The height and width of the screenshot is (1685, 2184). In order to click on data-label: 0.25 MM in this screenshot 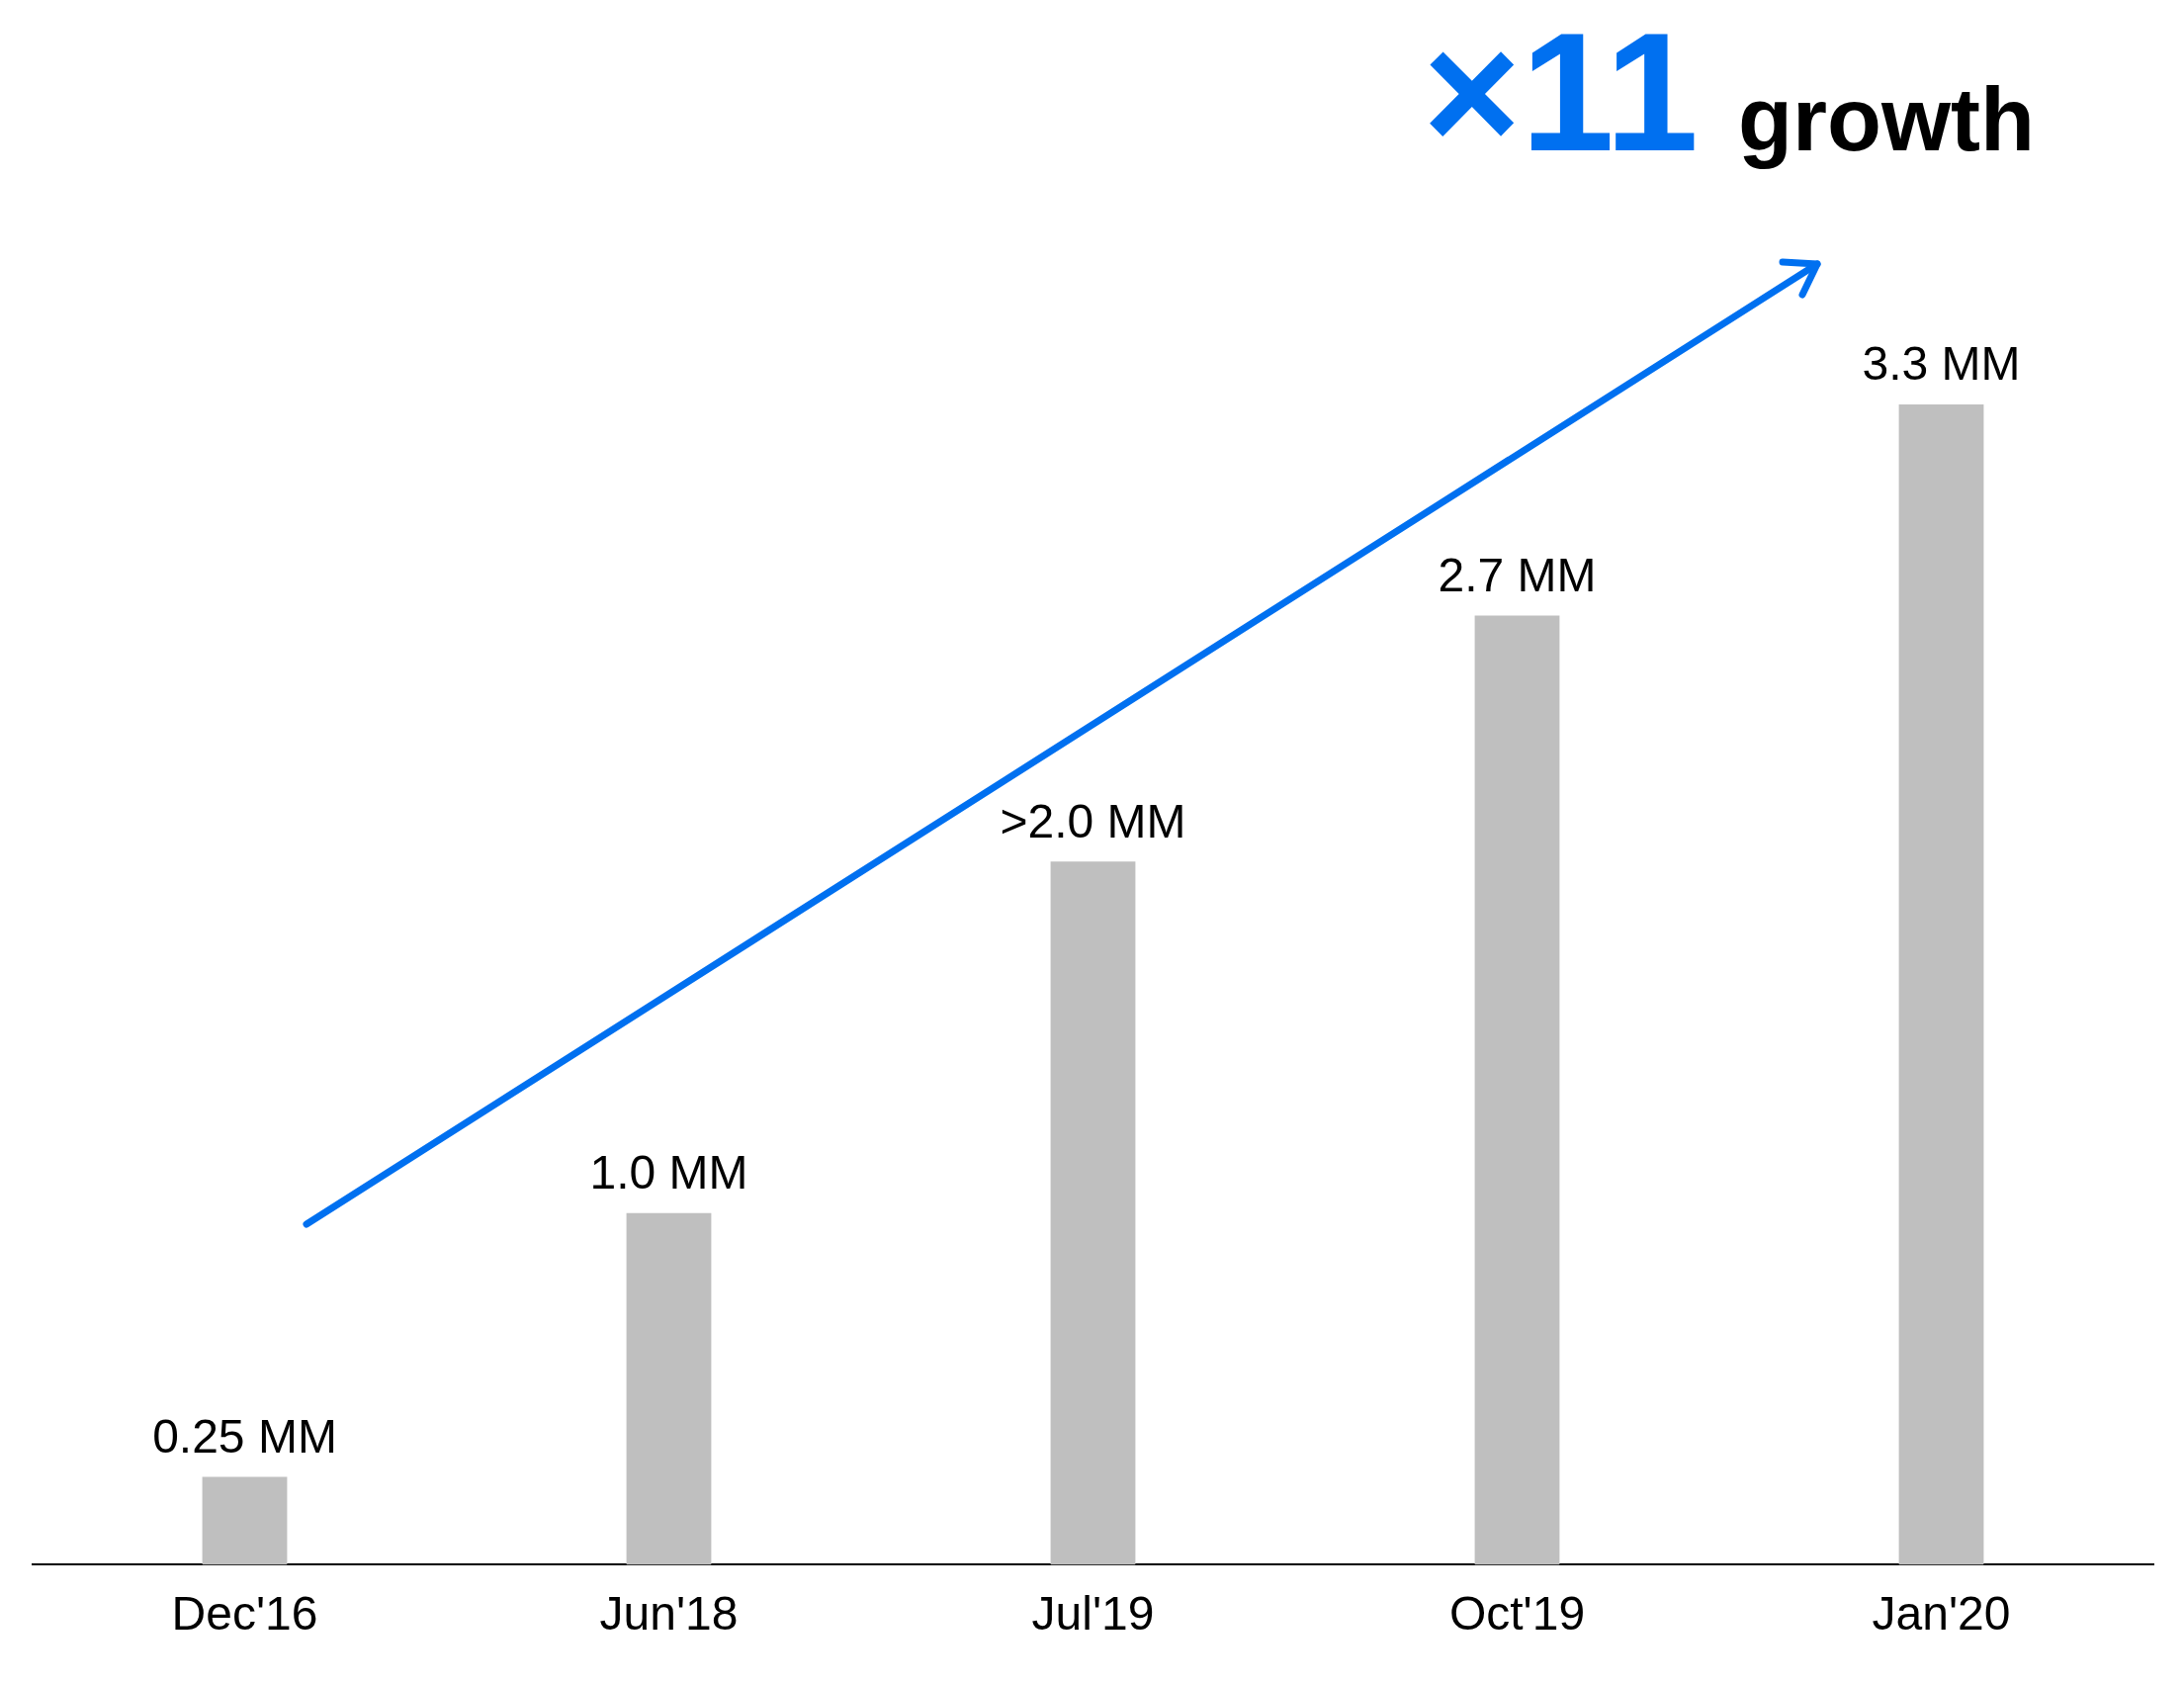, I will do `click(244, 1436)`.